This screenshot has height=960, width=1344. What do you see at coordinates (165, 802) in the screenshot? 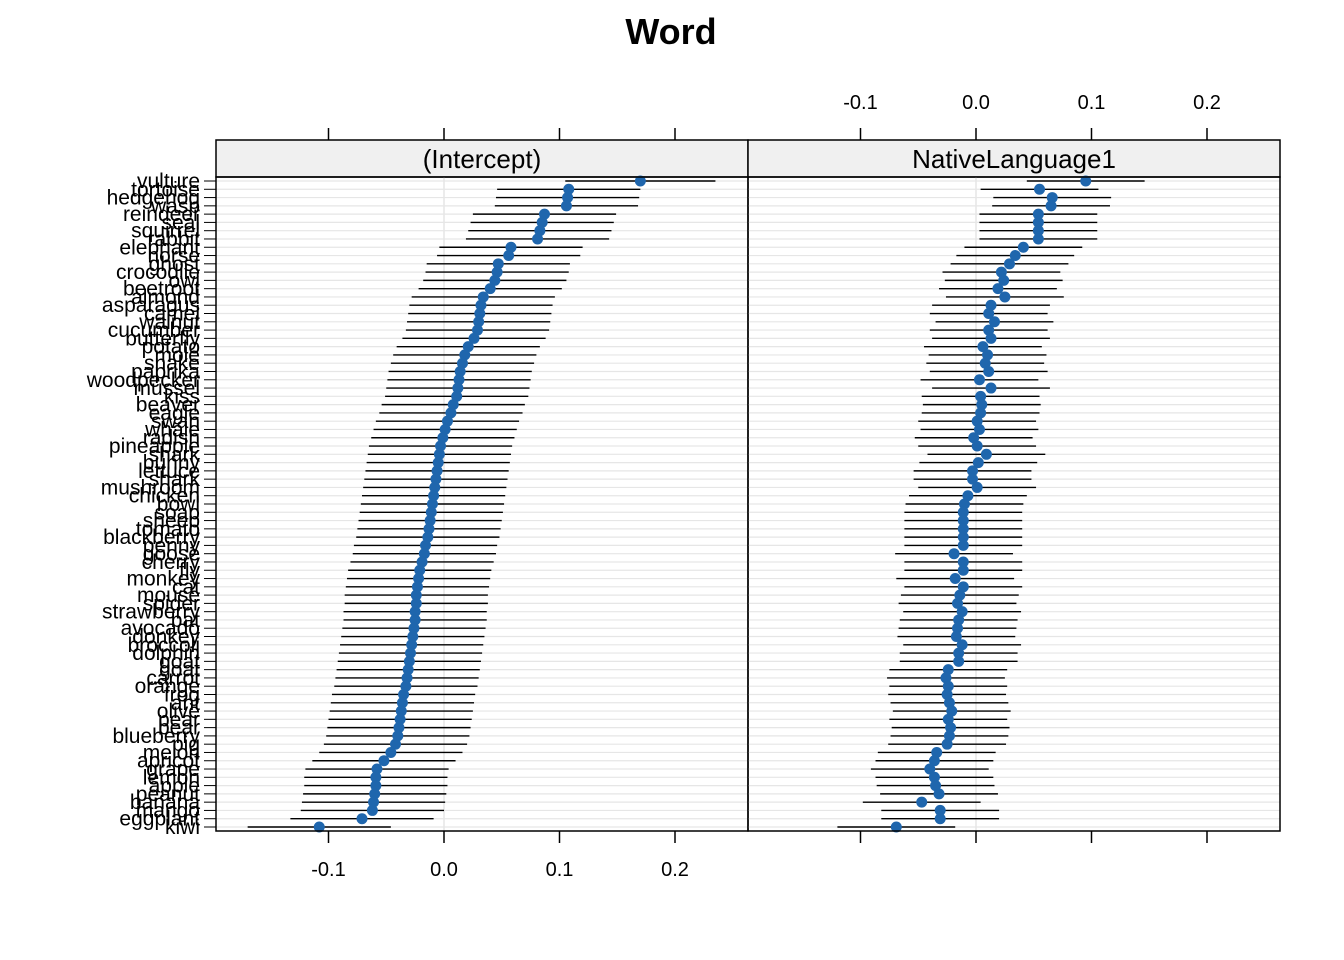
I see `word-label: banana` at bounding box center [165, 802].